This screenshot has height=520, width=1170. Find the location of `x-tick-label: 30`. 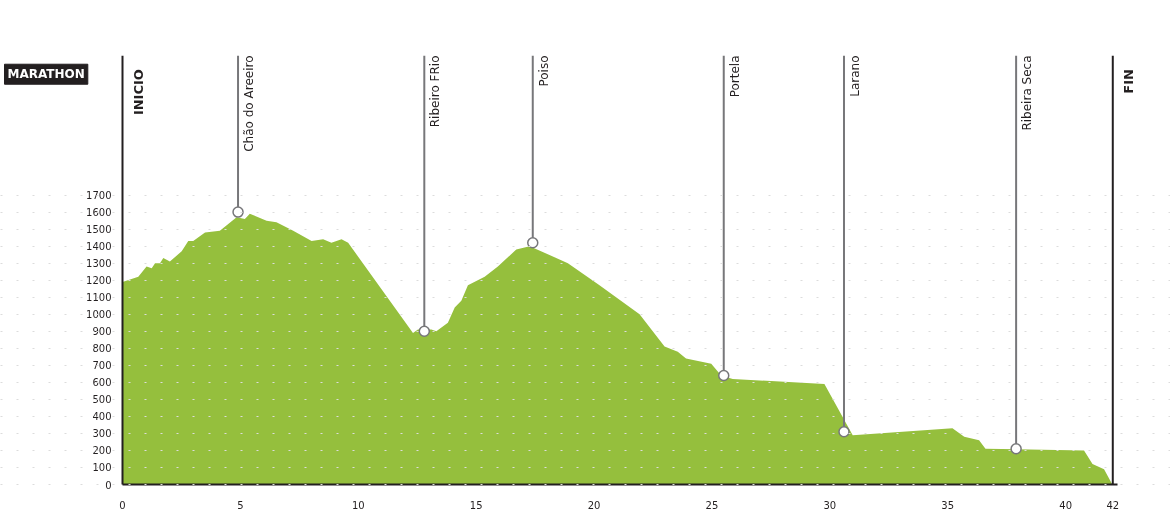

x-tick-label: 30 is located at coordinates (830, 505).